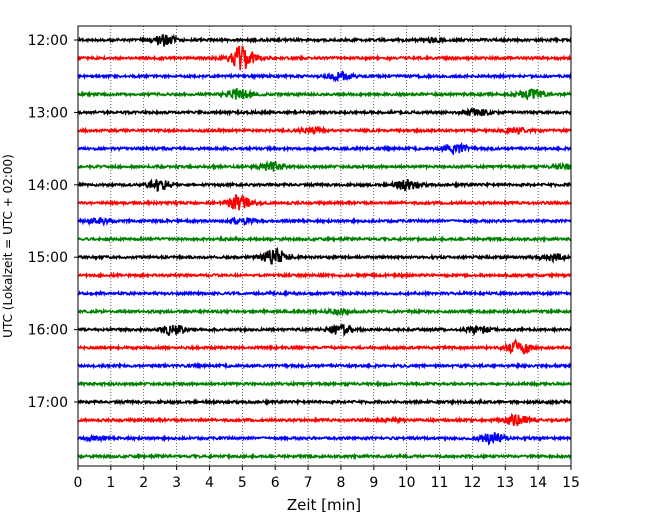 This screenshot has height=520, width=650. What do you see at coordinates (48, 113) in the screenshot?
I see `y-tick-label: 13:00` at bounding box center [48, 113].